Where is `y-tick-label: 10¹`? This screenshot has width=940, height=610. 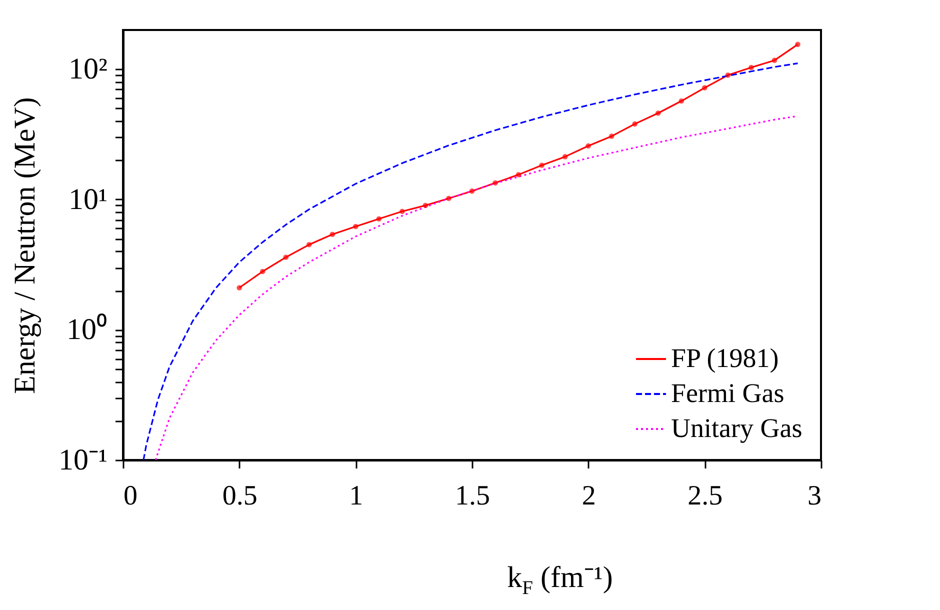
y-tick-label: 10¹ is located at coordinates (88, 199).